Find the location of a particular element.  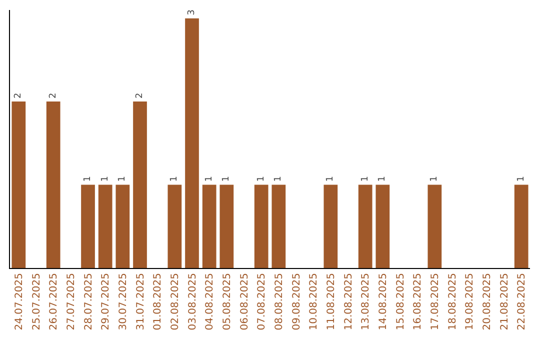

x-tick-label: 26.07.2025 is located at coordinates (54, 301).